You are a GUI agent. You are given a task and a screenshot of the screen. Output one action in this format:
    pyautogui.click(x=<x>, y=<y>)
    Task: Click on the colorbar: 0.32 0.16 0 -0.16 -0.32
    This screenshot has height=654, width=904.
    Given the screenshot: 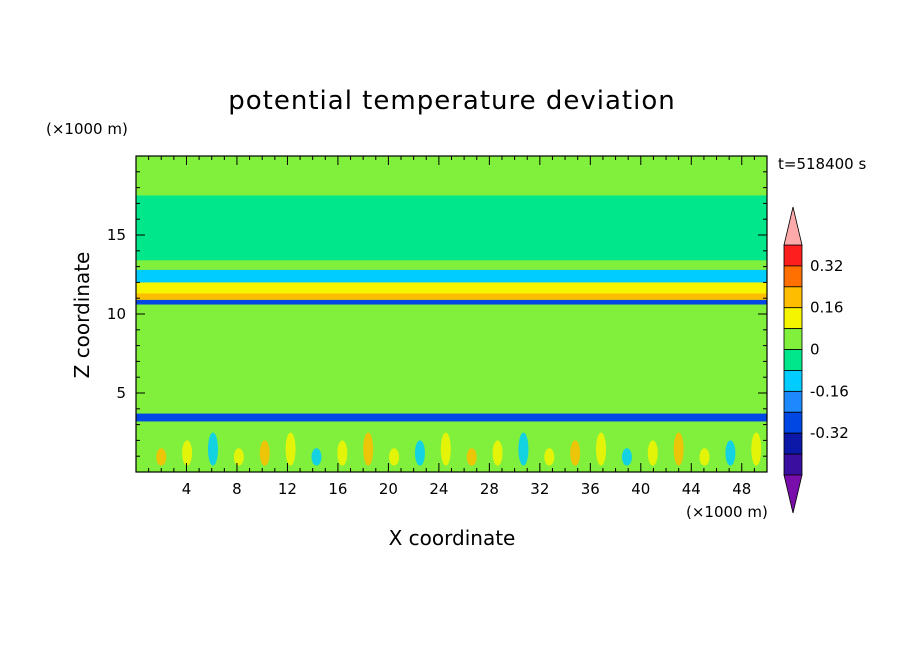 What is the action you would take?
    pyautogui.click(x=816, y=360)
    